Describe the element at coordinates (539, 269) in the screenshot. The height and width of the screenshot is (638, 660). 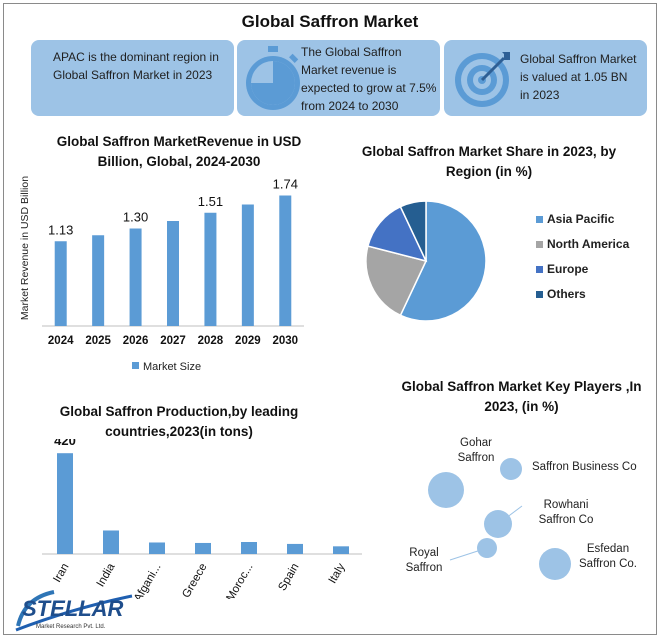
I see `legend-swatch-europe` at that location.